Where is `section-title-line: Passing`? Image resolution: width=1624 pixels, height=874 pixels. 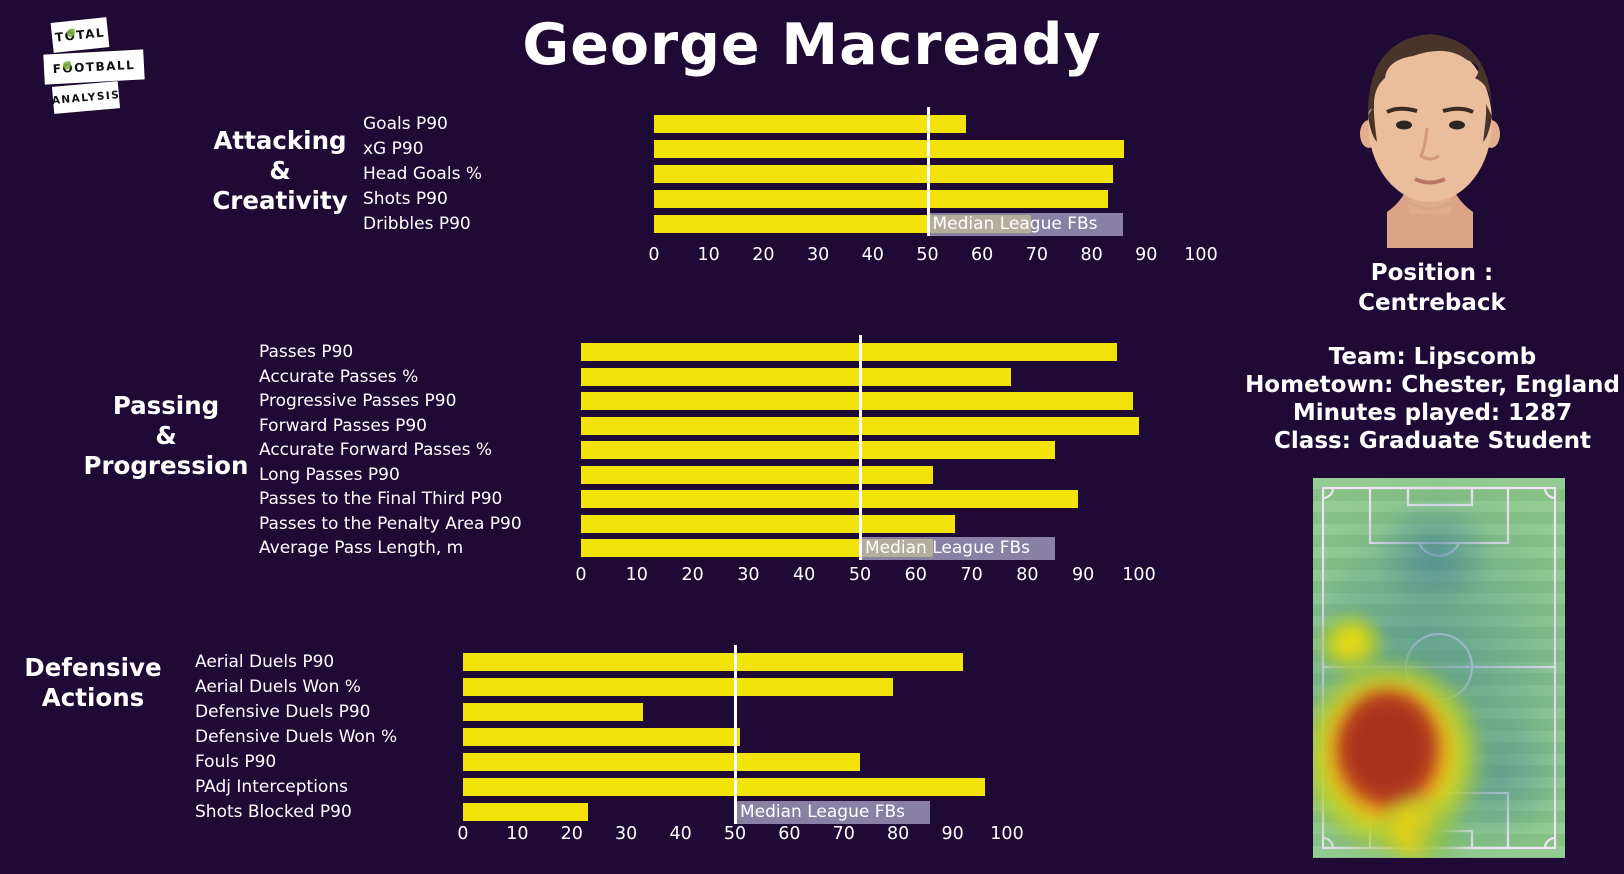
section-title-line: Passing is located at coordinates (166, 405).